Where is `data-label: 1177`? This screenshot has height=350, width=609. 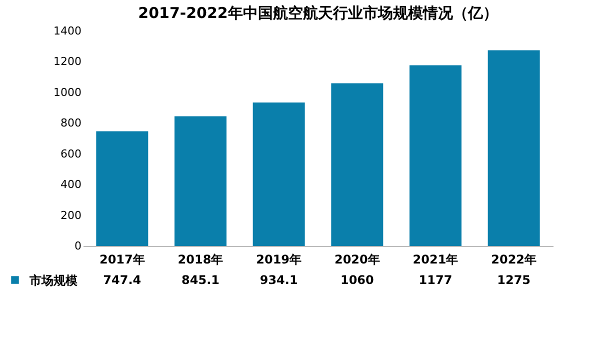
data-label: 1177 is located at coordinates (435, 280).